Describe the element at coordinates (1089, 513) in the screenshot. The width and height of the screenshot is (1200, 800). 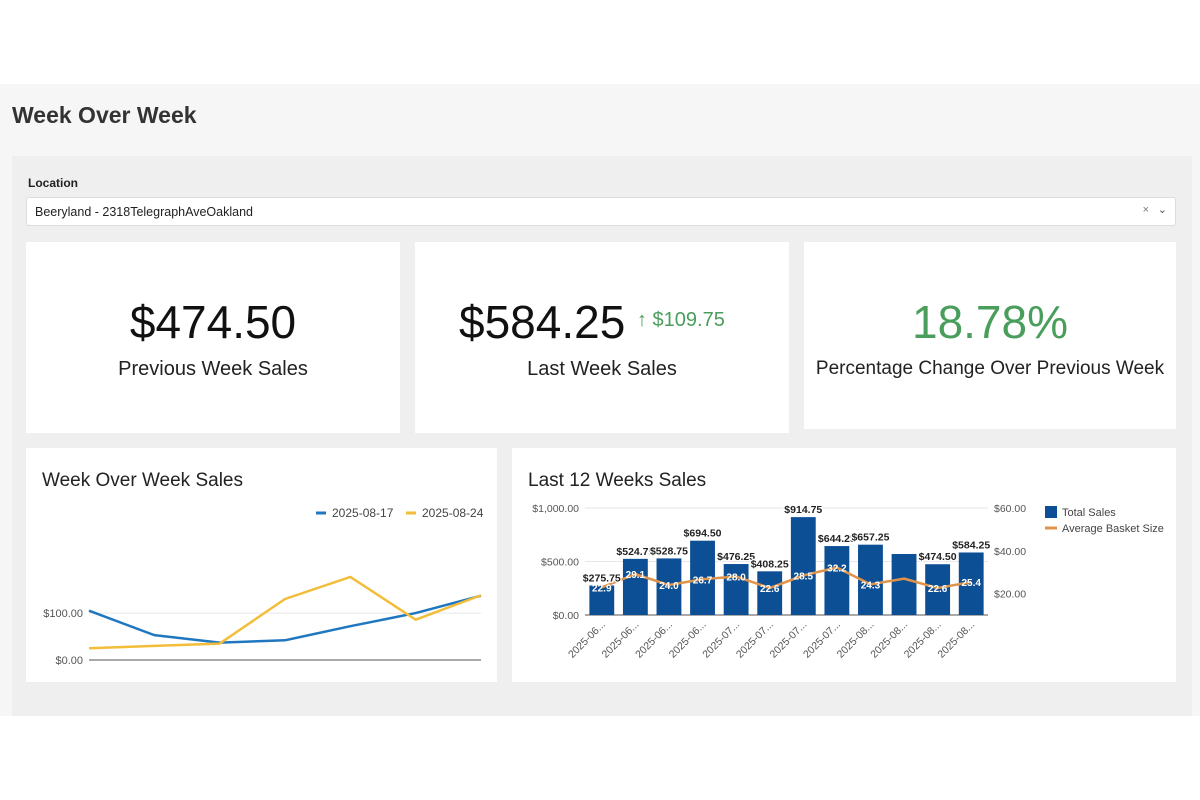
I see `legend-label: Total Sales` at that location.